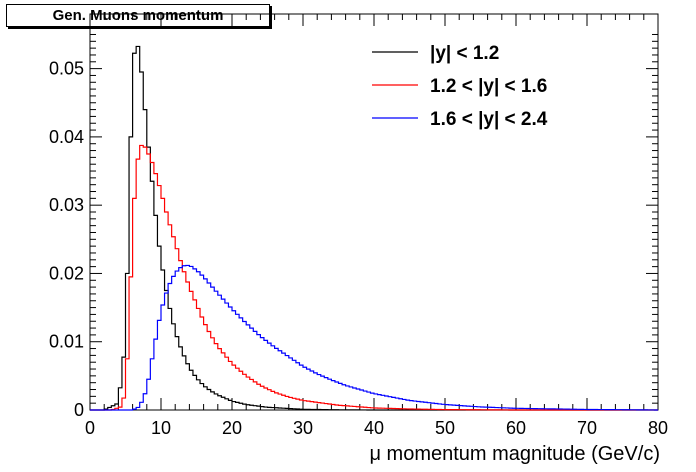  Describe the element at coordinates (90, 428) in the screenshot. I see `x-tick-label: 0` at that location.